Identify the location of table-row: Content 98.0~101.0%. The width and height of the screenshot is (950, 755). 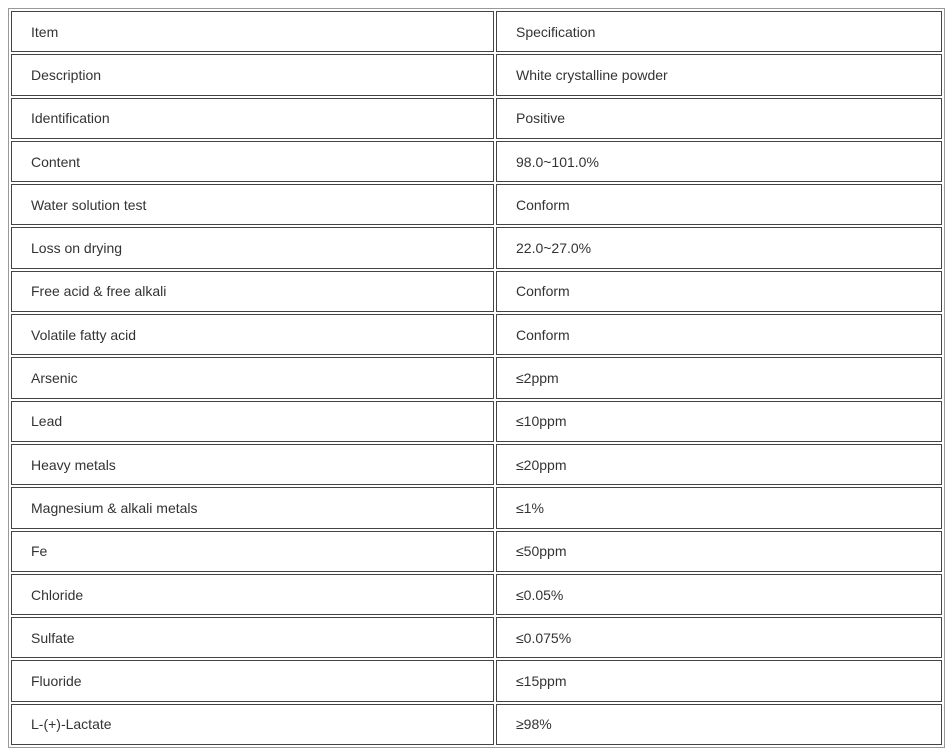
(476, 161).